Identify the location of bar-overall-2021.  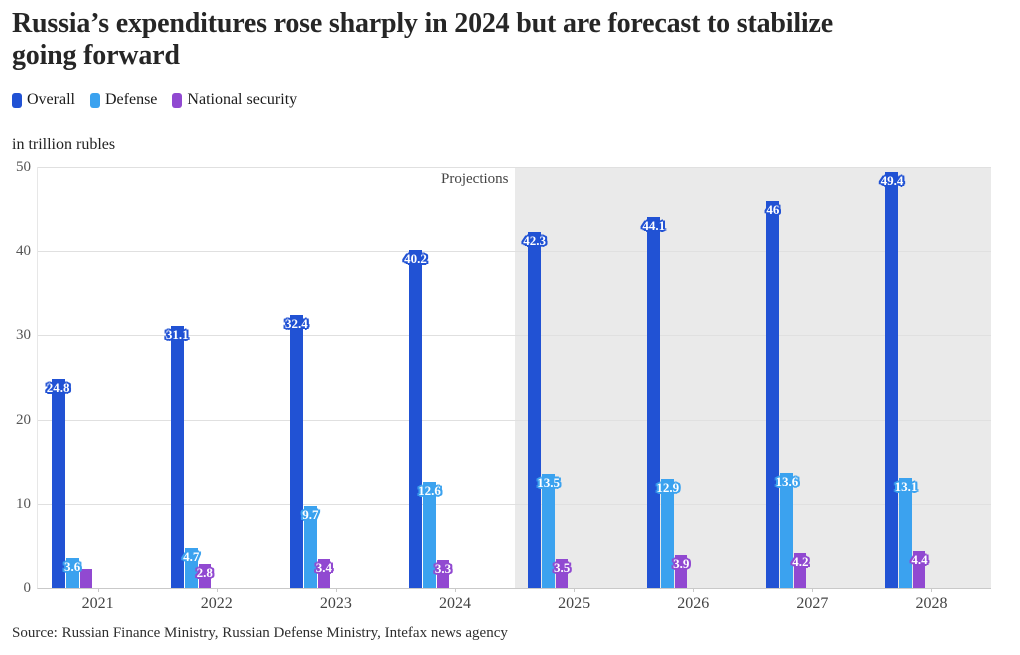
(58, 483).